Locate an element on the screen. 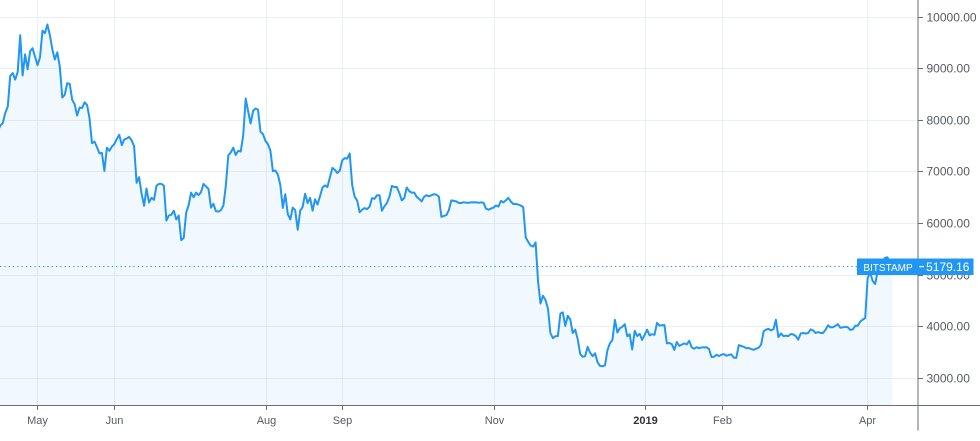 This screenshot has height=441, width=980. svg-text: Feb is located at coordinates (722, 421).